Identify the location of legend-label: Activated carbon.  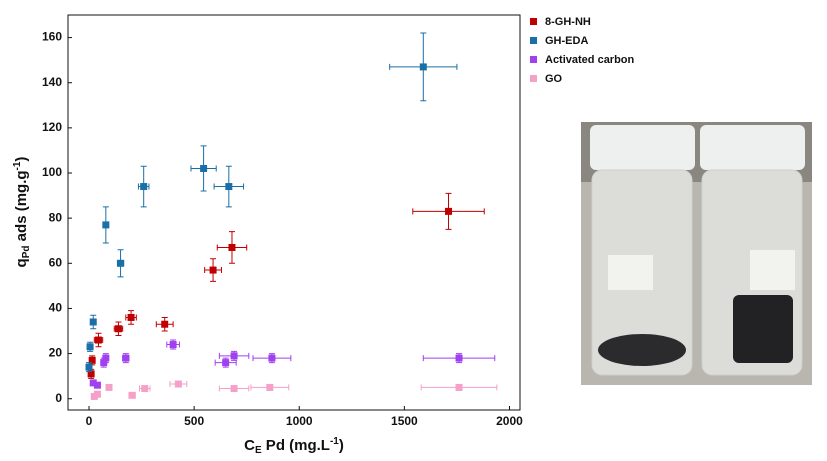
(590, 60).